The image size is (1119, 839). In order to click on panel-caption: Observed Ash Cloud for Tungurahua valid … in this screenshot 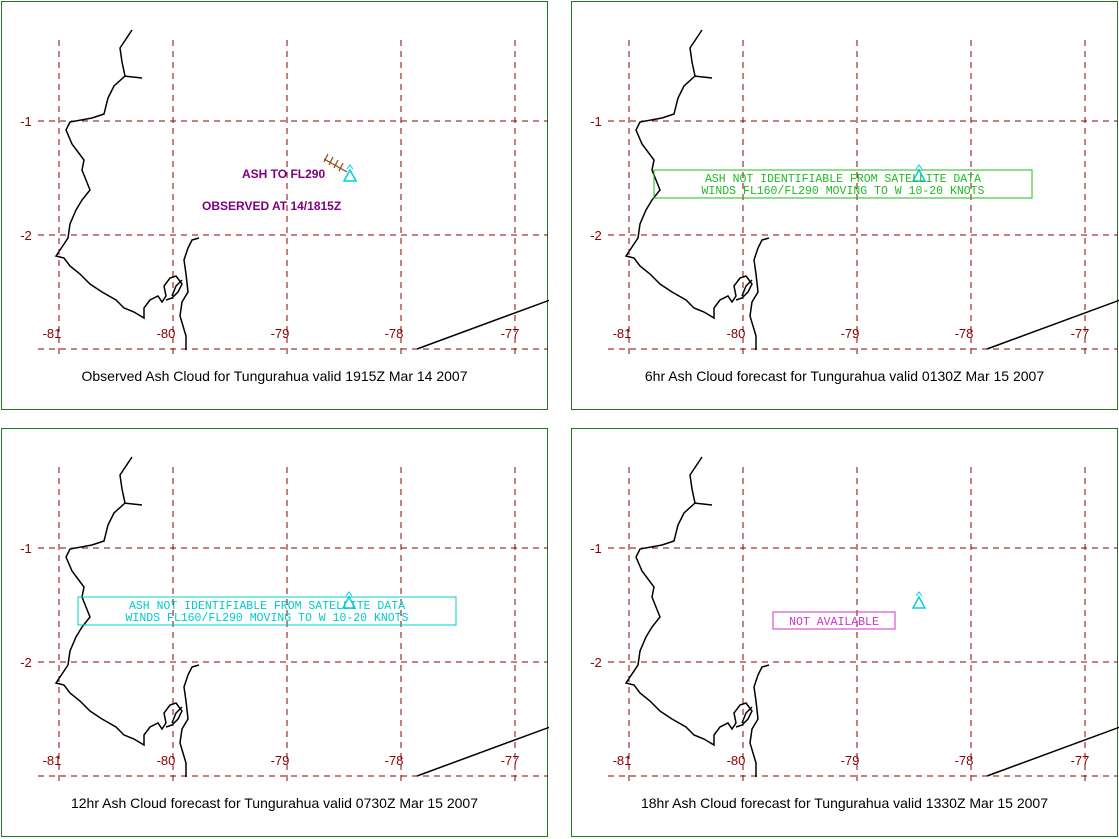, I will do `click(274, 376)`.